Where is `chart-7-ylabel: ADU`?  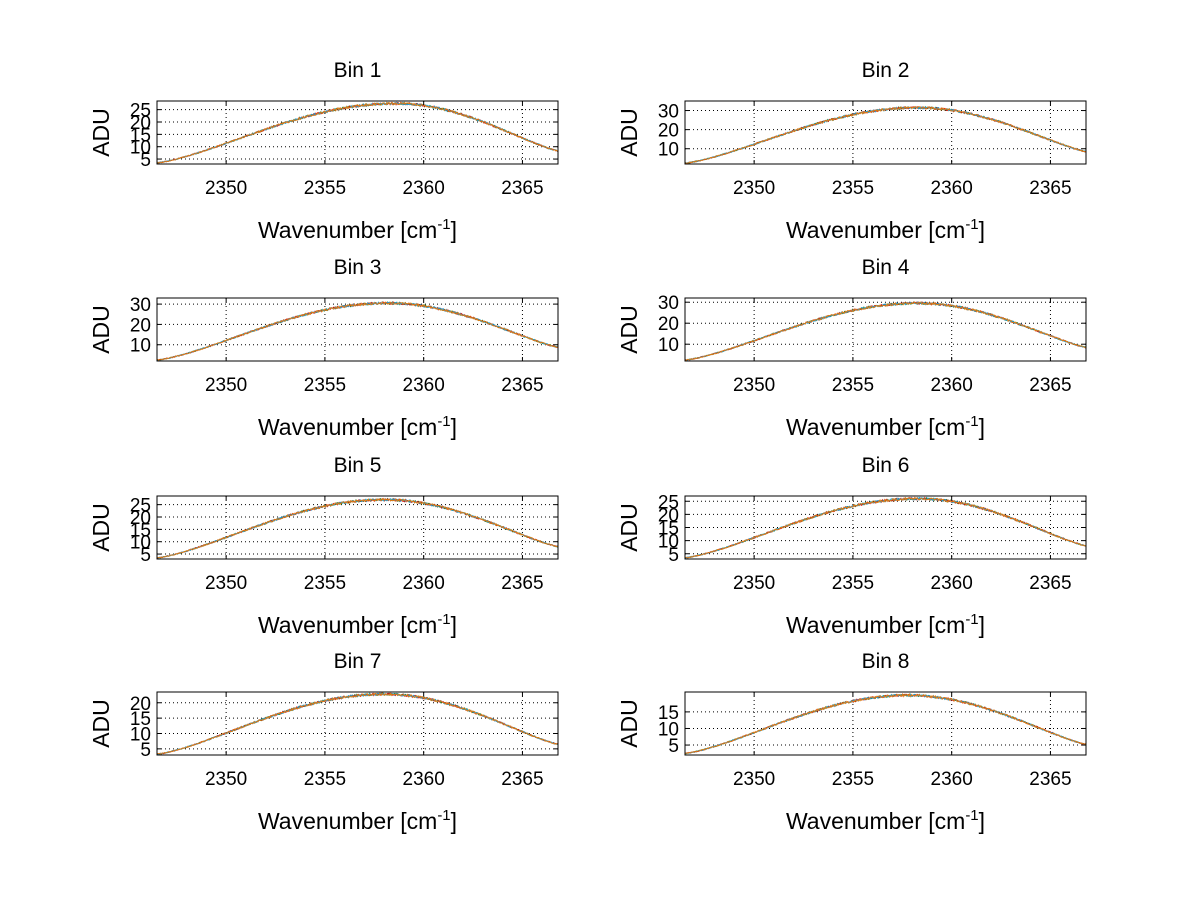
chart-7-ylabel: ADU is located at coordinates (101, 723).